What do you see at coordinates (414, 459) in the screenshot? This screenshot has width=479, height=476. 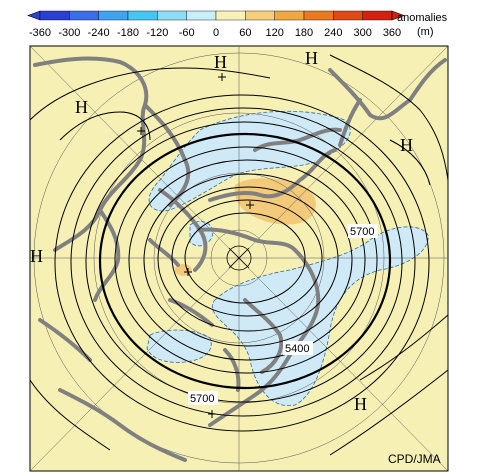 I see `credit-label: CPD/JMA` at bounding box center [414, 459].